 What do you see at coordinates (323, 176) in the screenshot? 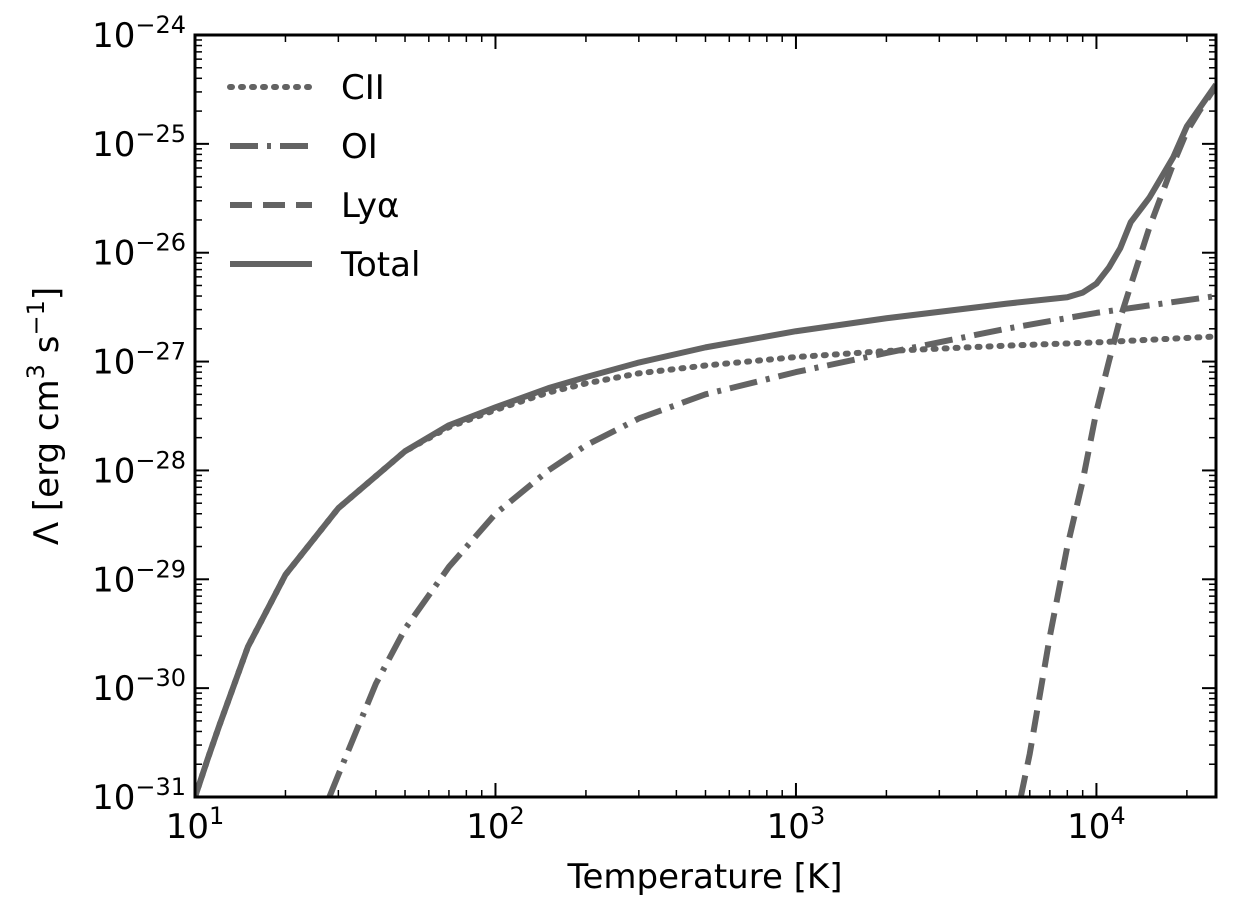
I see `legend: CII OI Lyα Total` at bounding box center [323, 176].